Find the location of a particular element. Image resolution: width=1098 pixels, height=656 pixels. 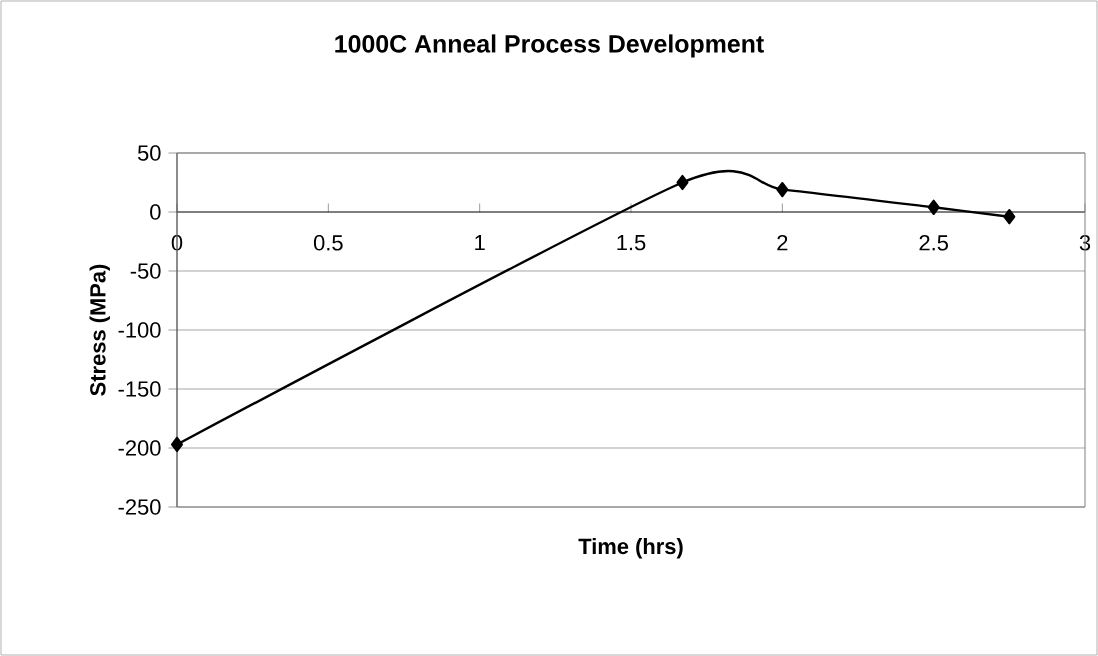

y-tick-label: 0 is located at coordinates (155, 212).